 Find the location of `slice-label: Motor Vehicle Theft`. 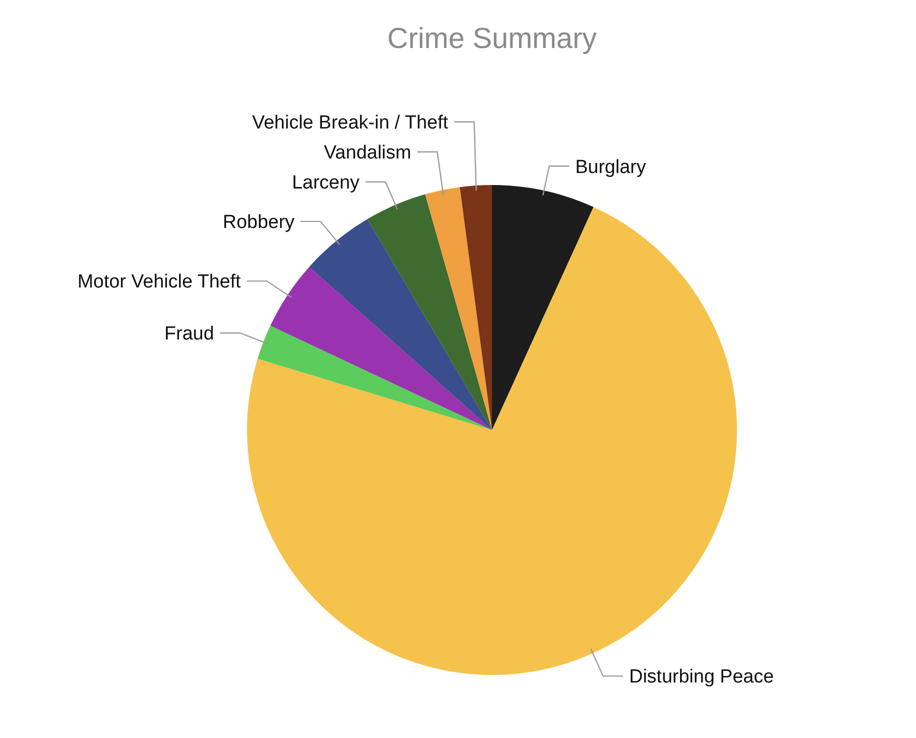

slice-label: Motor Vehicle Theft is located at coordinates (159, 282).